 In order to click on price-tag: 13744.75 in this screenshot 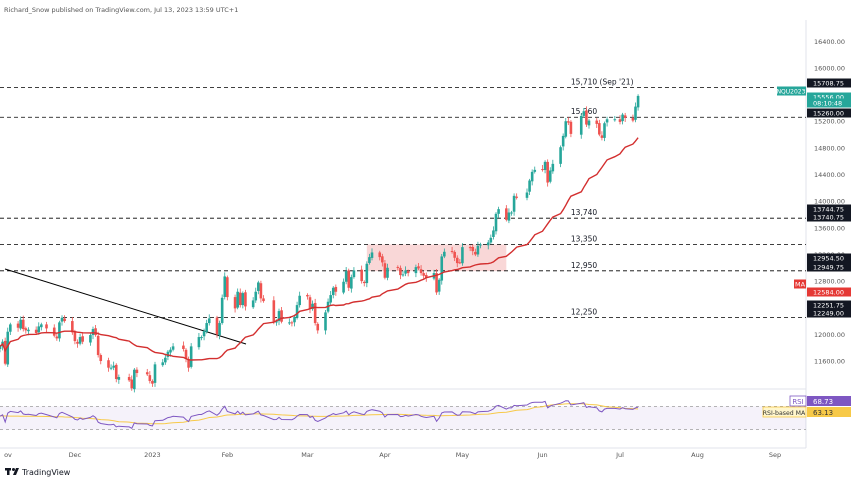, I will do `click(829, 209)`.